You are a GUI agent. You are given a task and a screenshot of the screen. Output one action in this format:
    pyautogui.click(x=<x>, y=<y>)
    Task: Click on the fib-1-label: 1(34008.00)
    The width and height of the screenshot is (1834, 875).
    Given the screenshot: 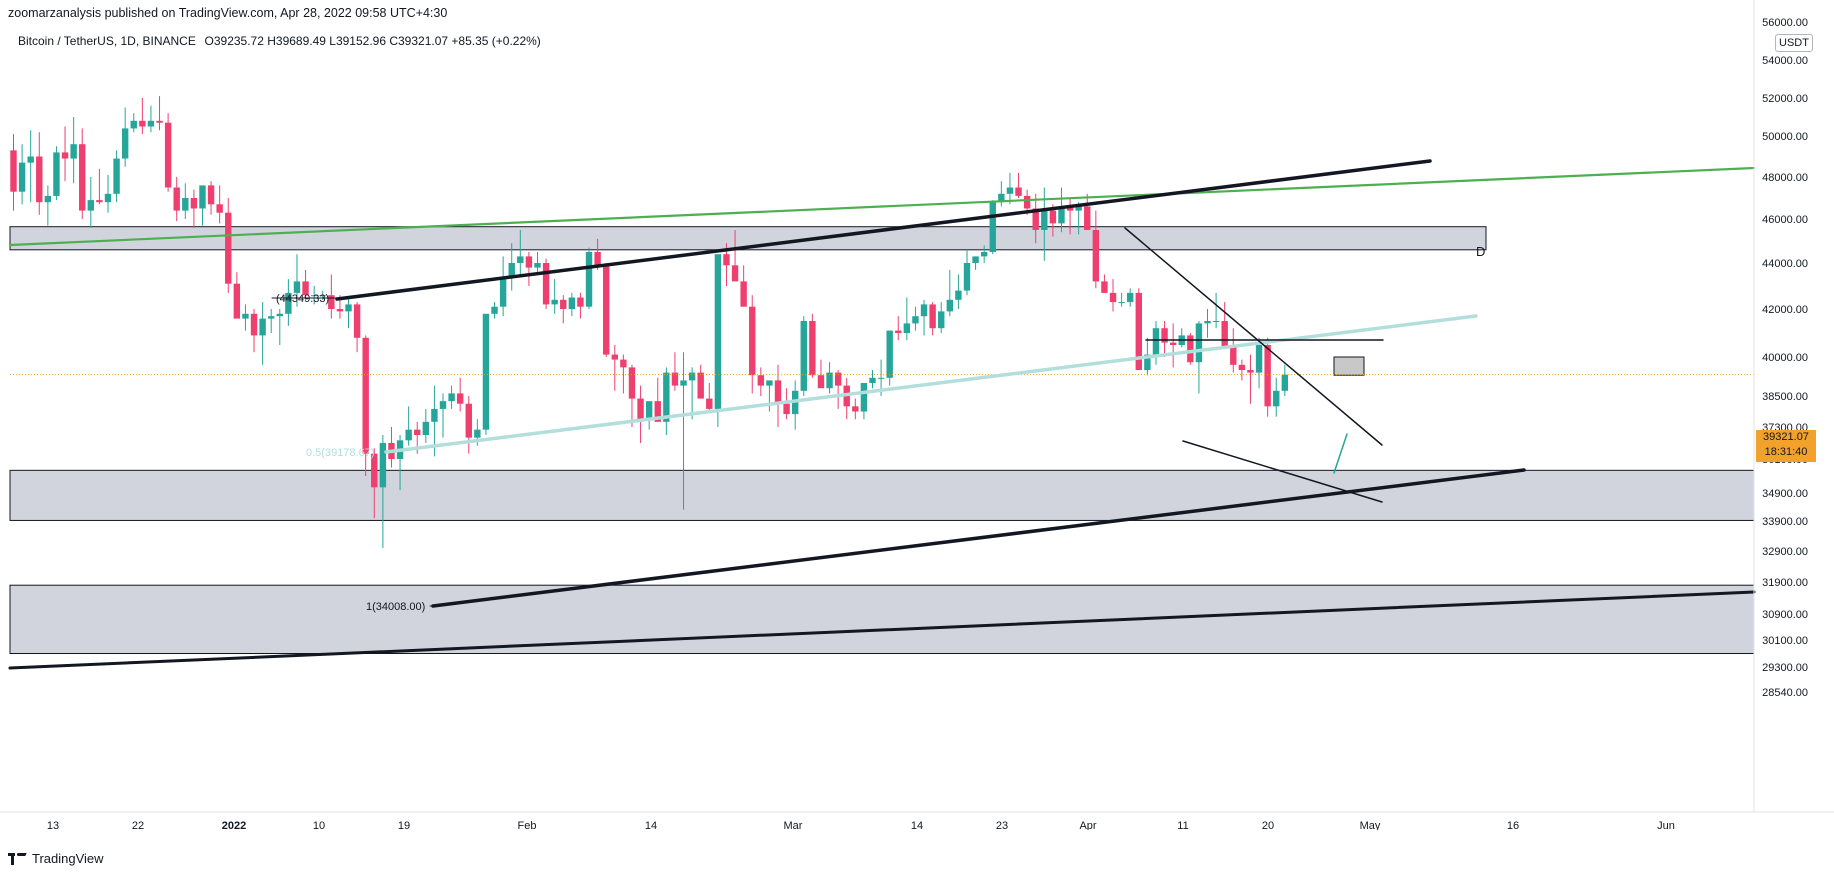 What is the action you would take?
    pyautogui.click(x=395, y=607)
    